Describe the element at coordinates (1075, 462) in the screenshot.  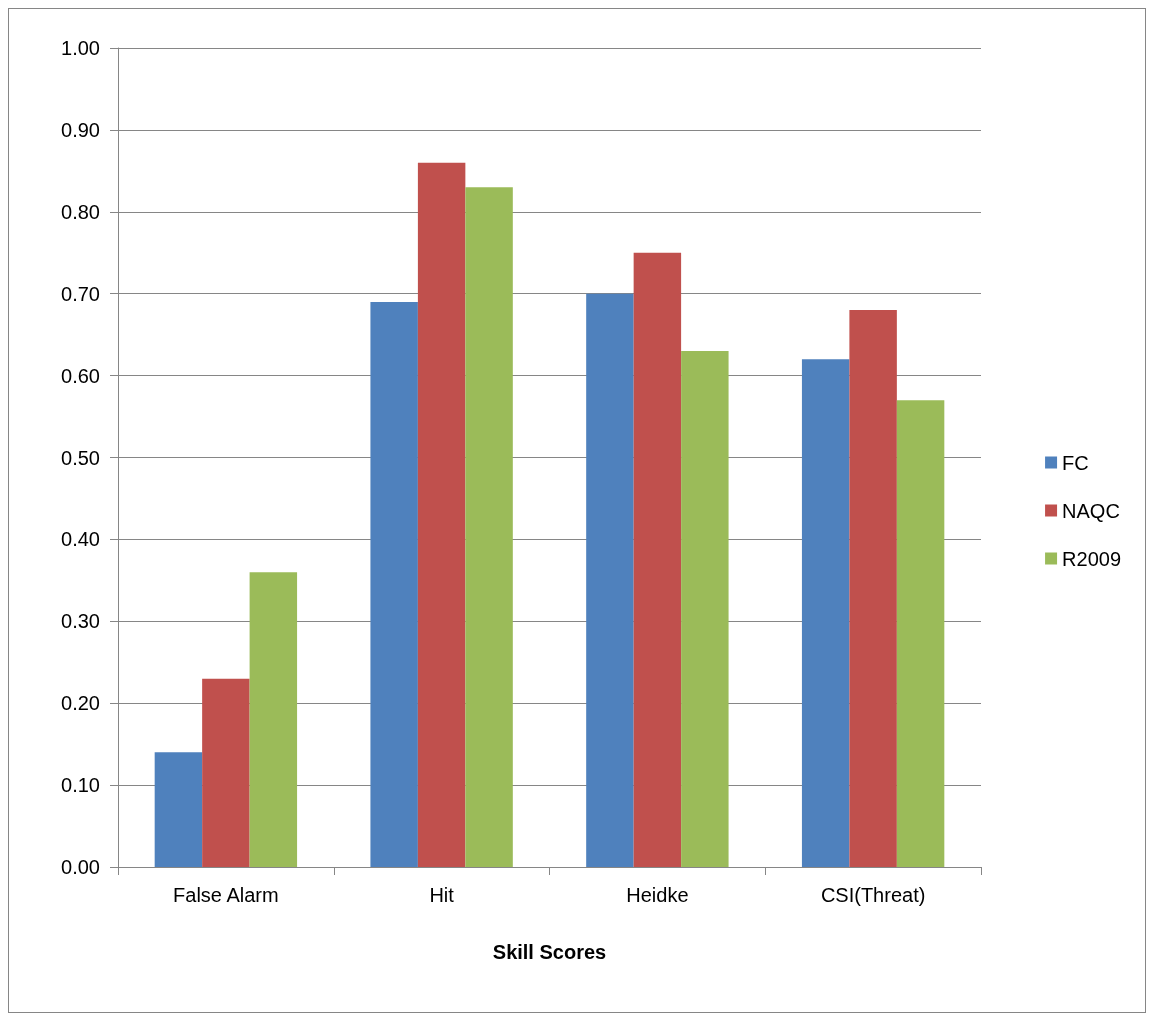
I see `legend-label: FC` at that location.